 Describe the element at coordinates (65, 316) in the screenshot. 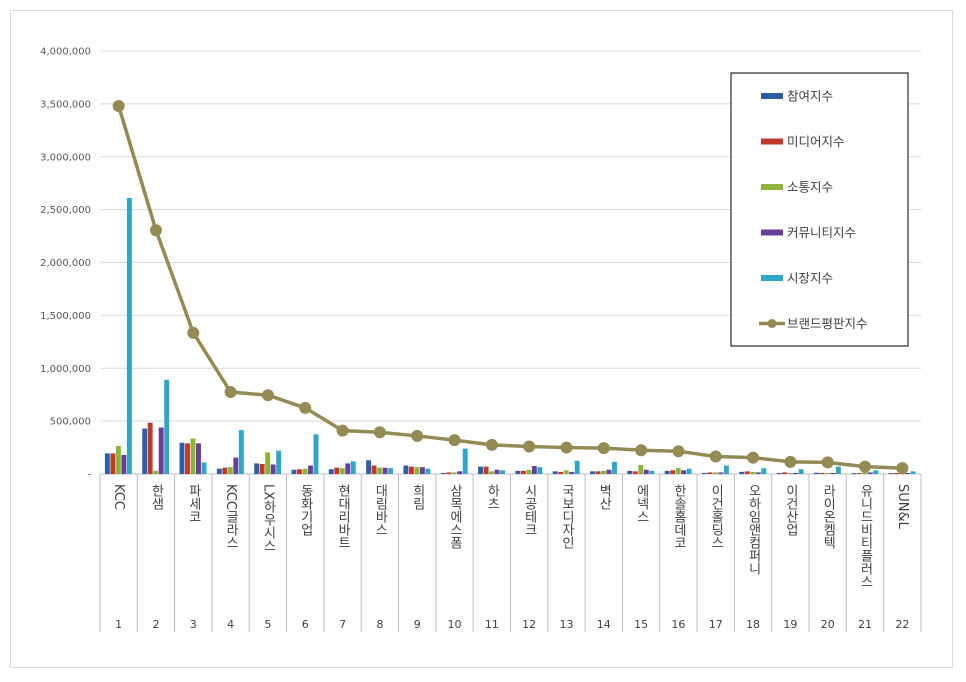

I see `y-tick-label: 1,500,000` at that location.